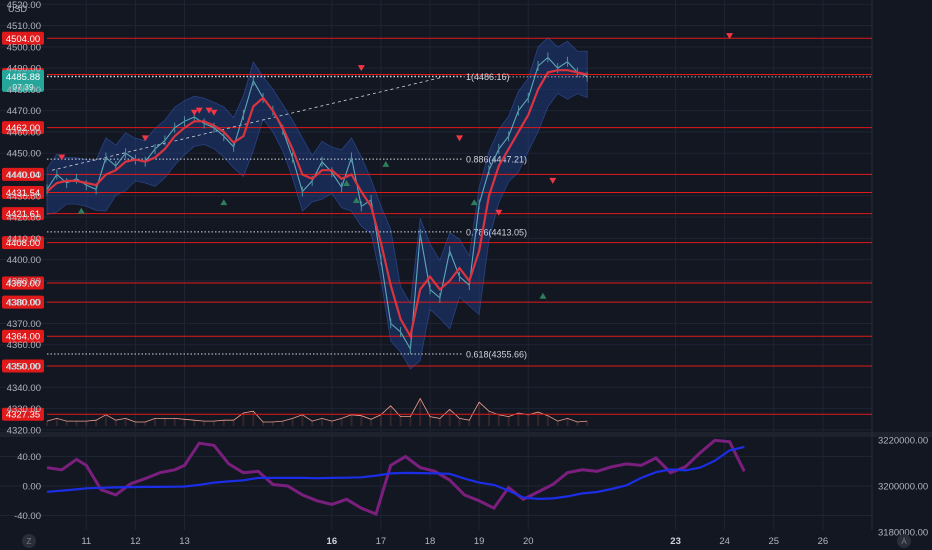  What do you see at coordinates (184, 541) in the screenshot?
I see `time-tick-label: 13` at bounding box center [184, 541].